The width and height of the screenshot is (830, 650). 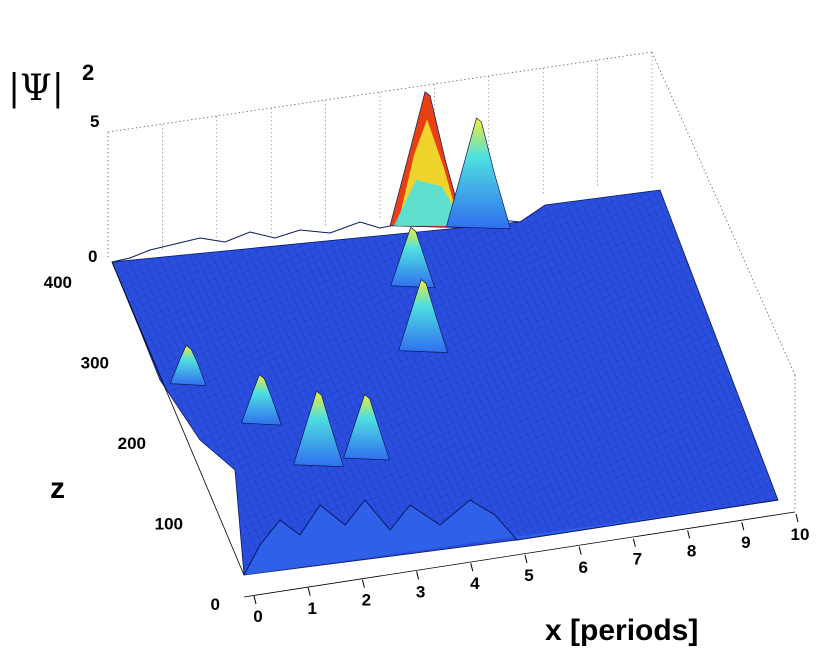 I want to click on surface-front-edge, so click(x=511, y=537).